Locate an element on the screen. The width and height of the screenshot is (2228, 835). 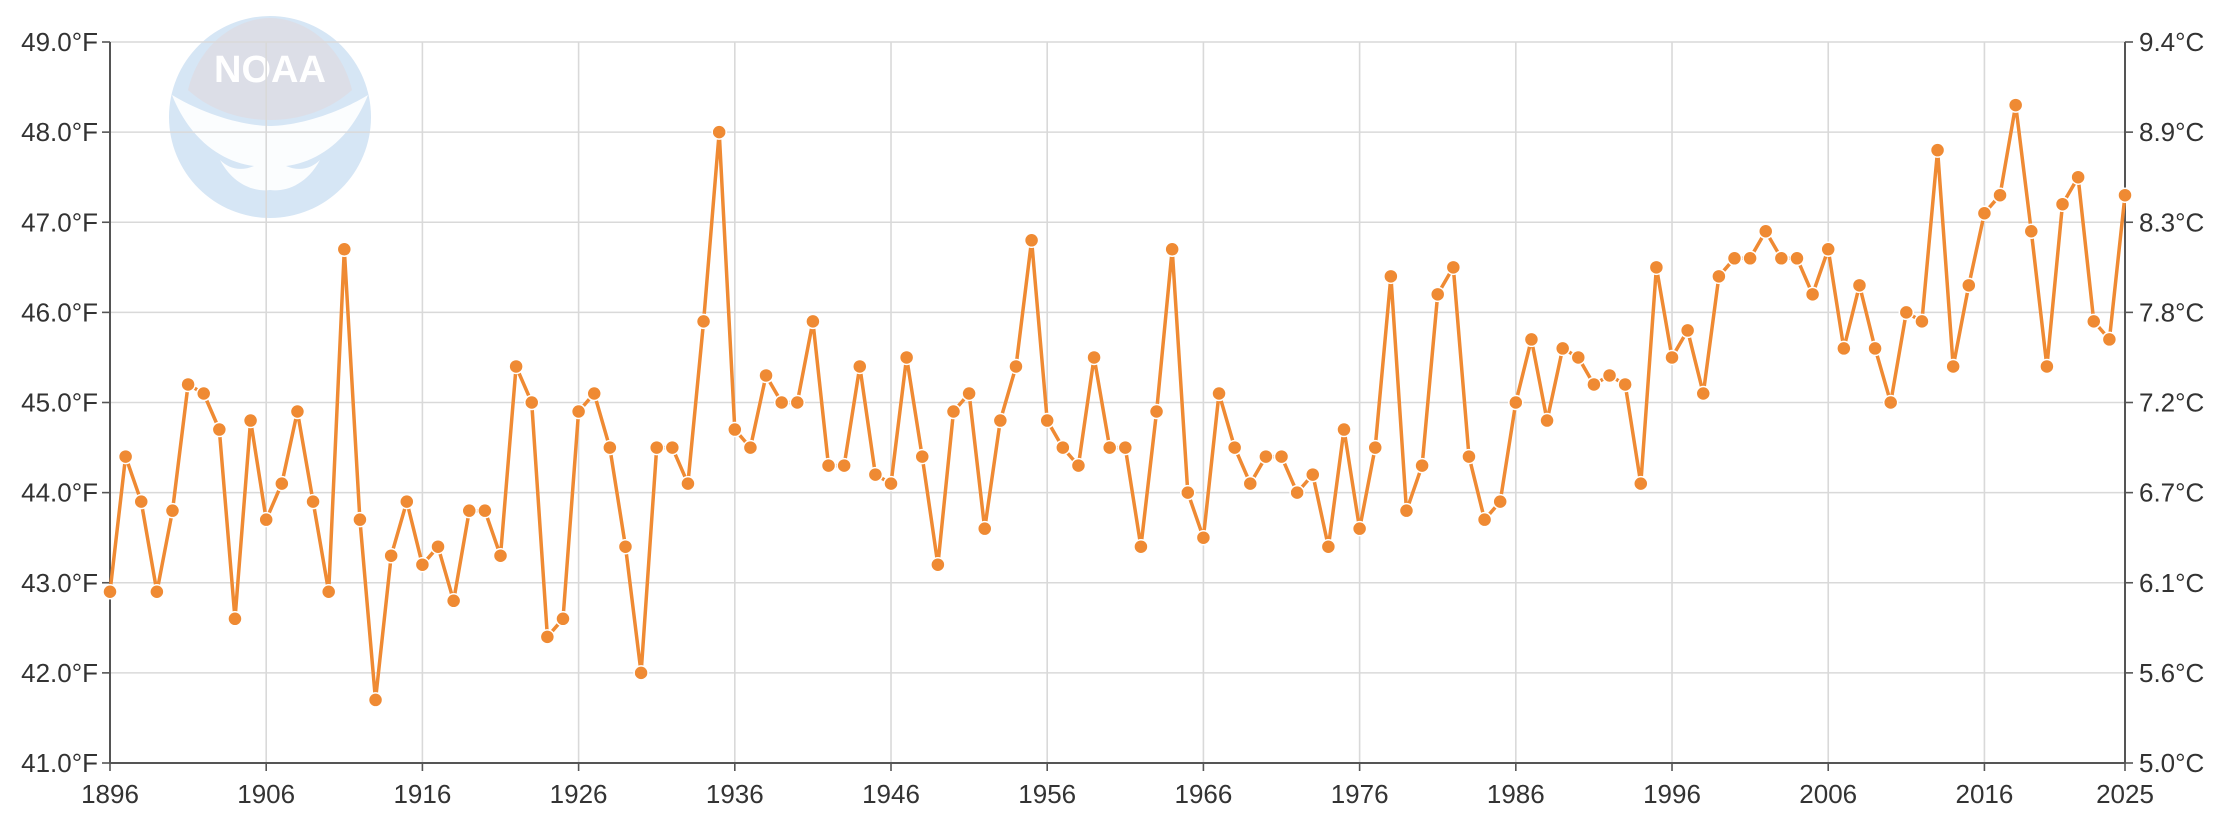
y-right-tick-label: 8.9°C is located at coordinates (2171, 132).